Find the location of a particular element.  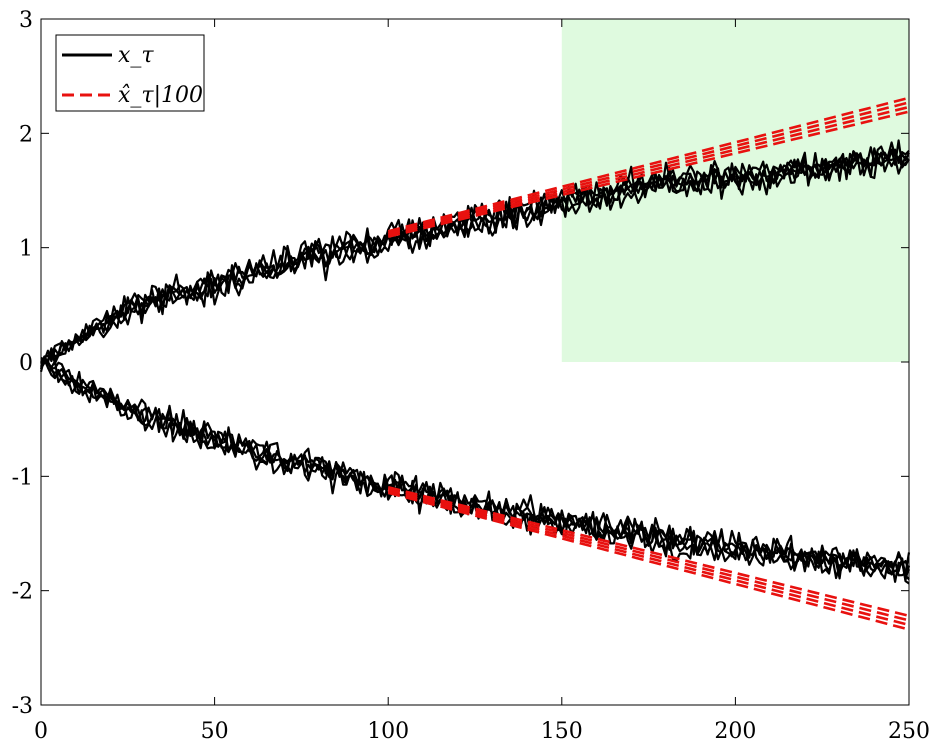

y-tick-label--1: -1 is located at coordinates (22, 477).